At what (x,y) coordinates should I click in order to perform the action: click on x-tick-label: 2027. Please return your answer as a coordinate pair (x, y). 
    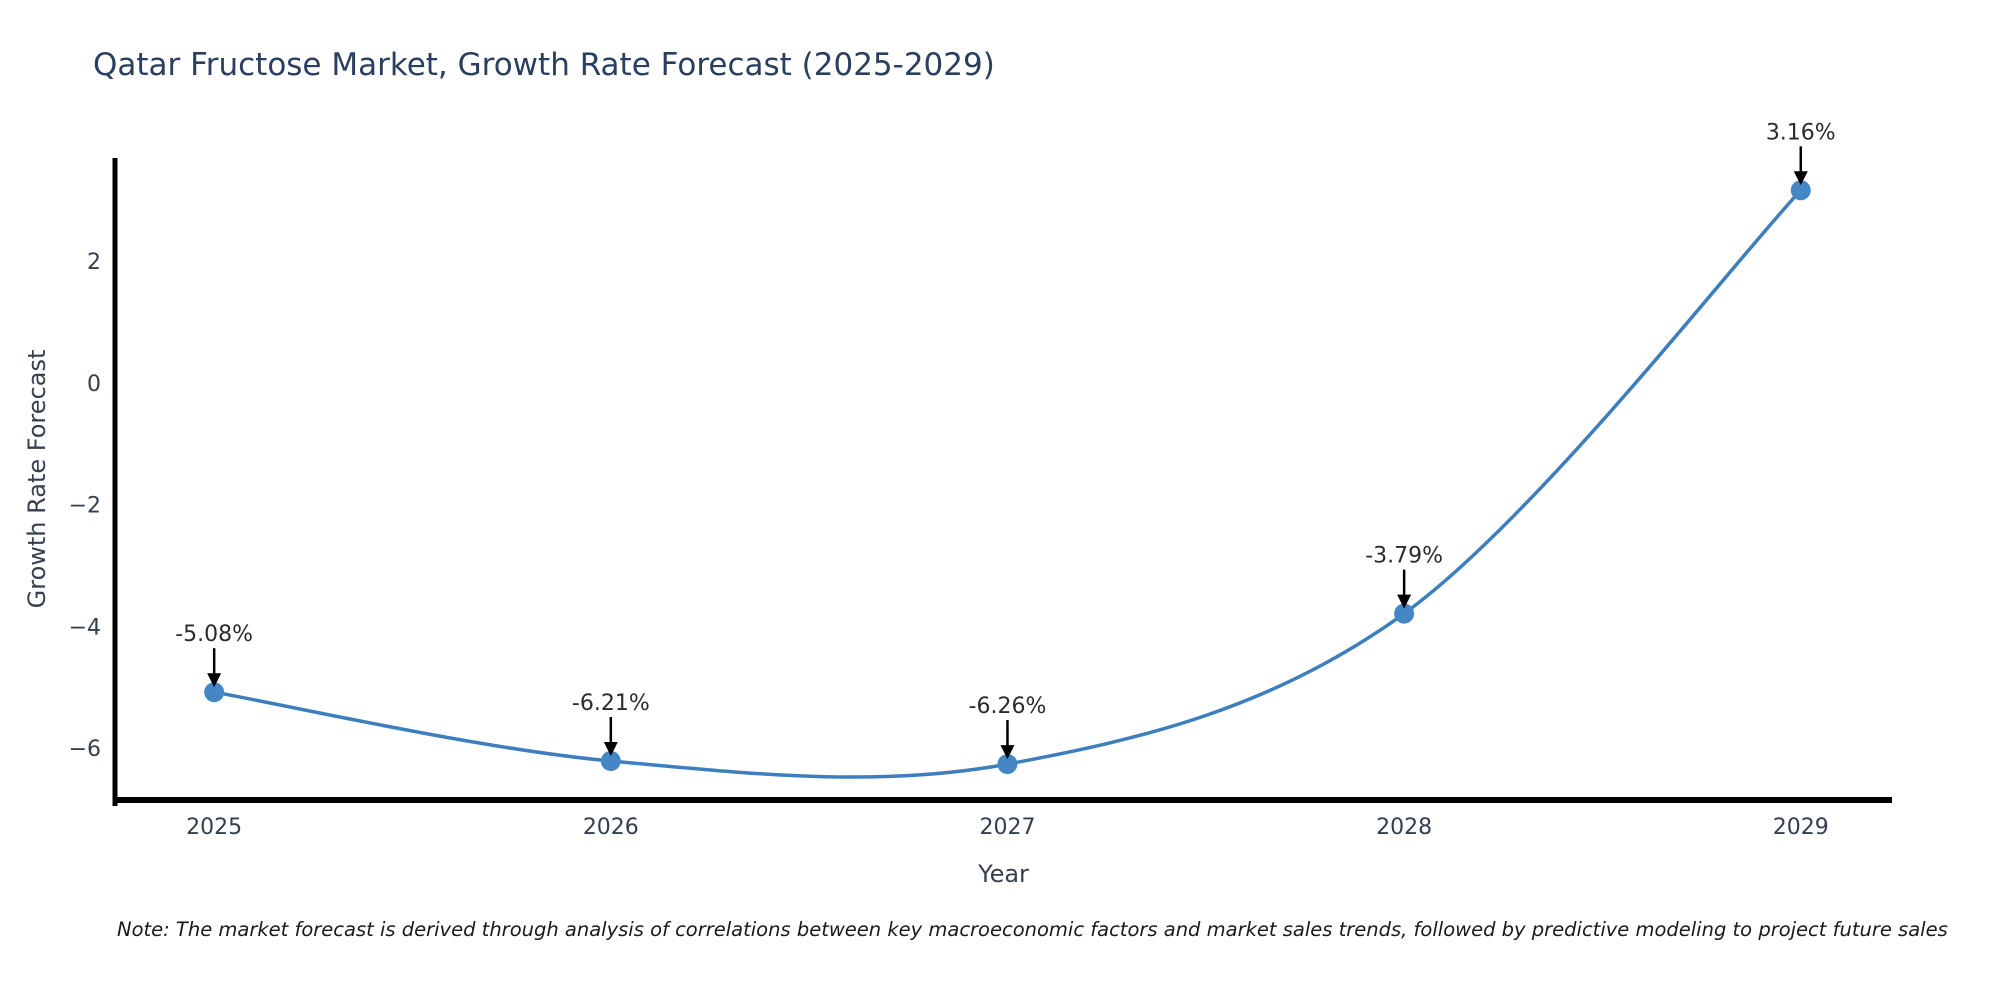
    Looking at the image, I should click on (1007, 827).